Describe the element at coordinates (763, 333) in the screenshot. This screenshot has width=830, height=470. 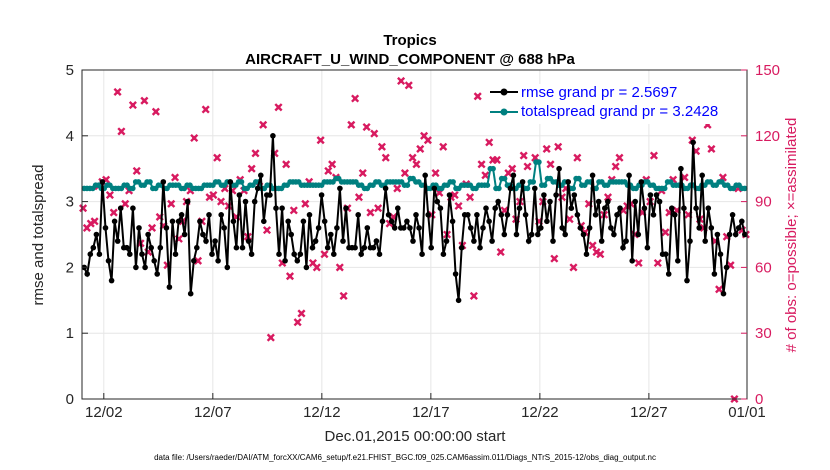
I see `y2-tick-label: 30` at that location.